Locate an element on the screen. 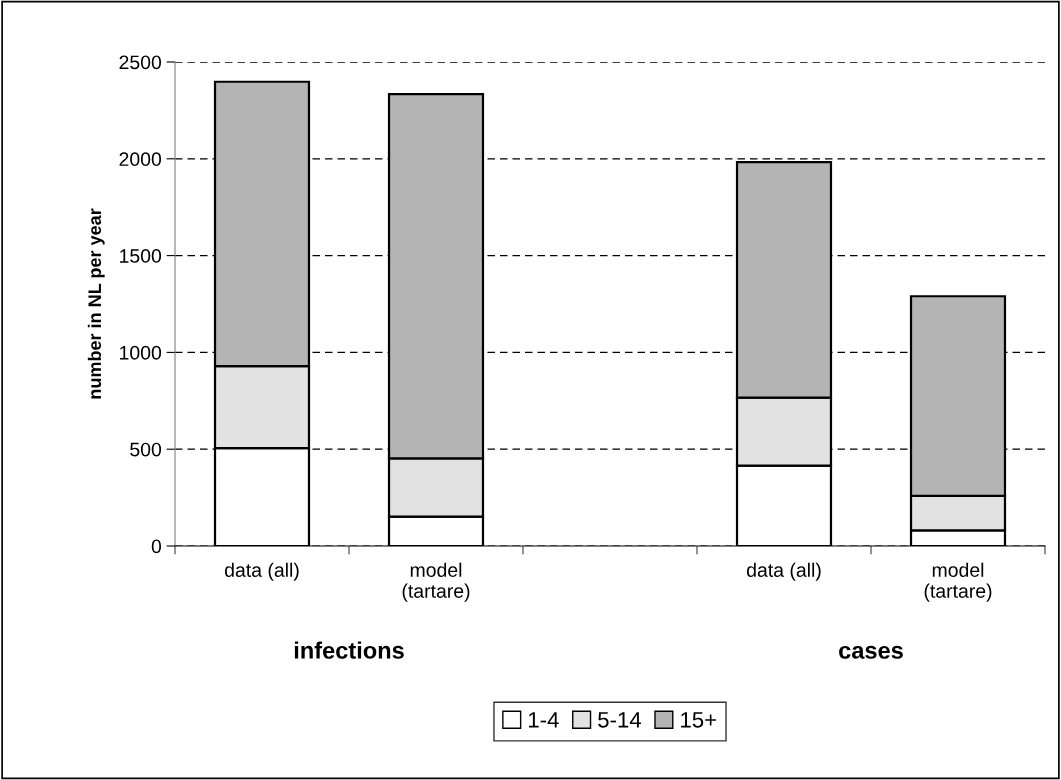 The height and width of the screenshot is (780, 1061). y-tick-label: 0 is located at coordinates (156, 546).